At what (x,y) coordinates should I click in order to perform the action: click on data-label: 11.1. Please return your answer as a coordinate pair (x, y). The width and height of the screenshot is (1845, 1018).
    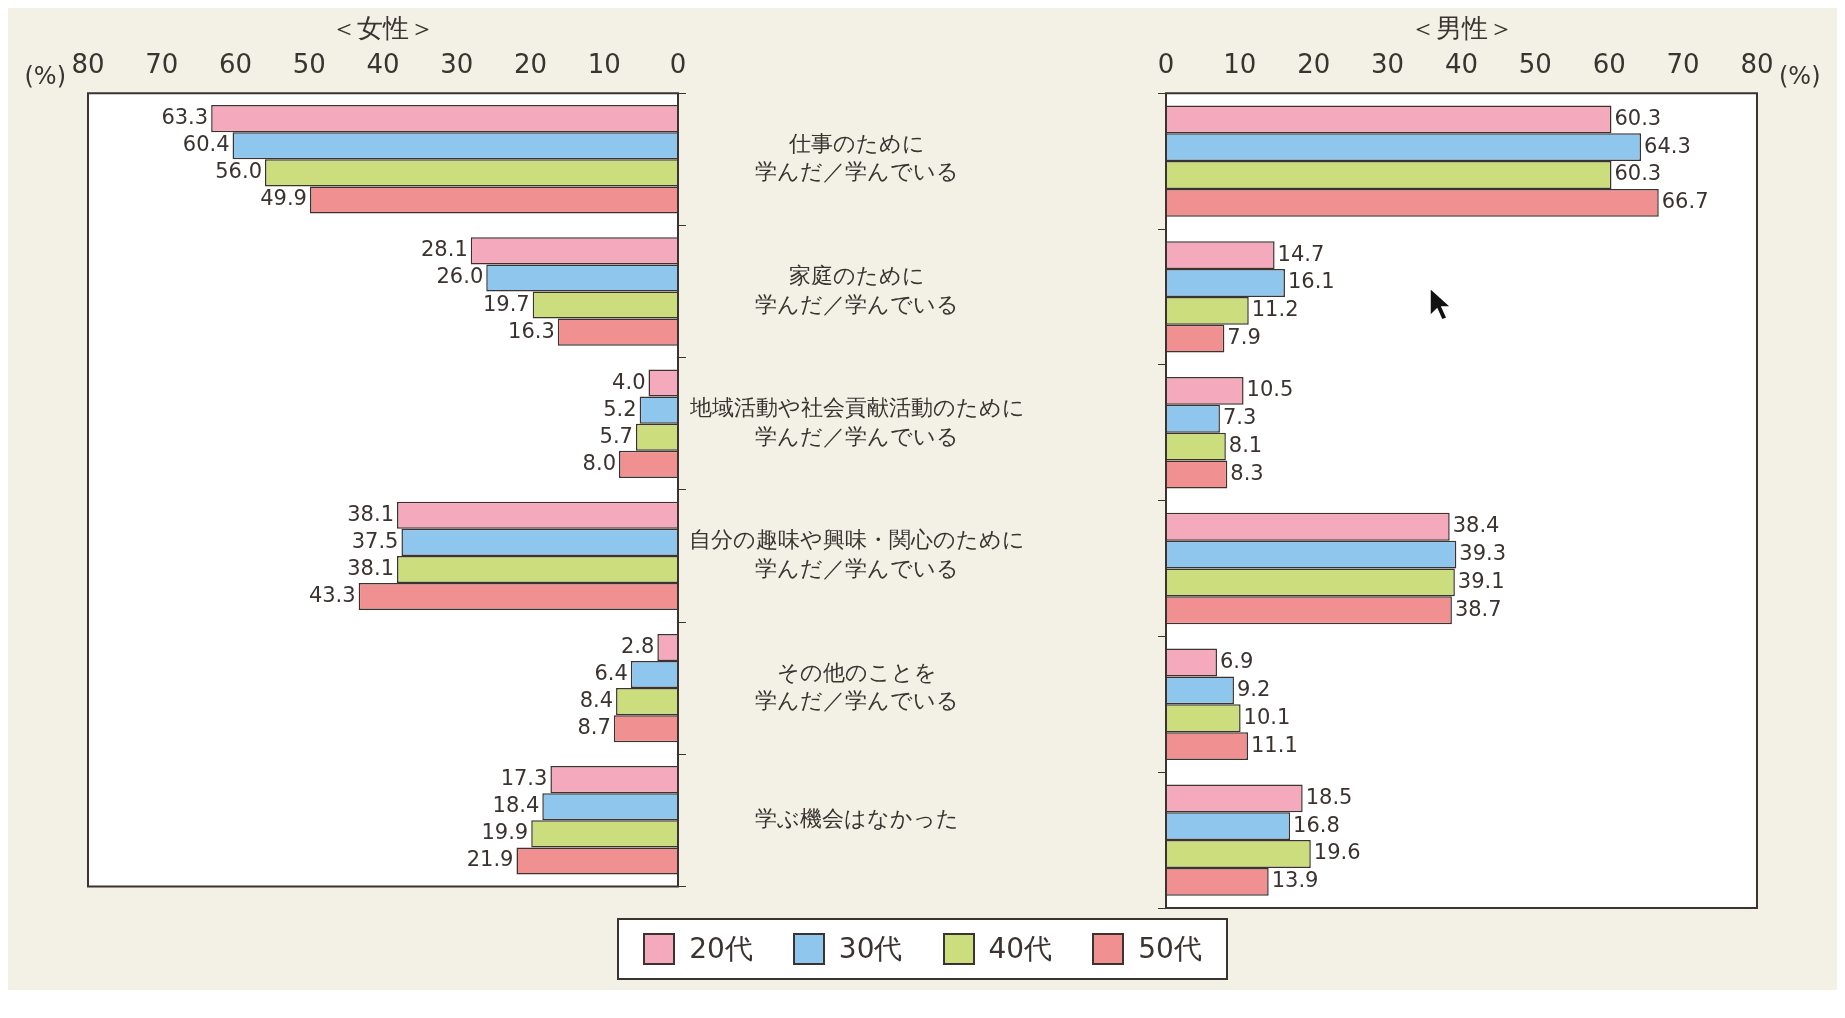
    Looking at the image, I should click on (1274, 744).